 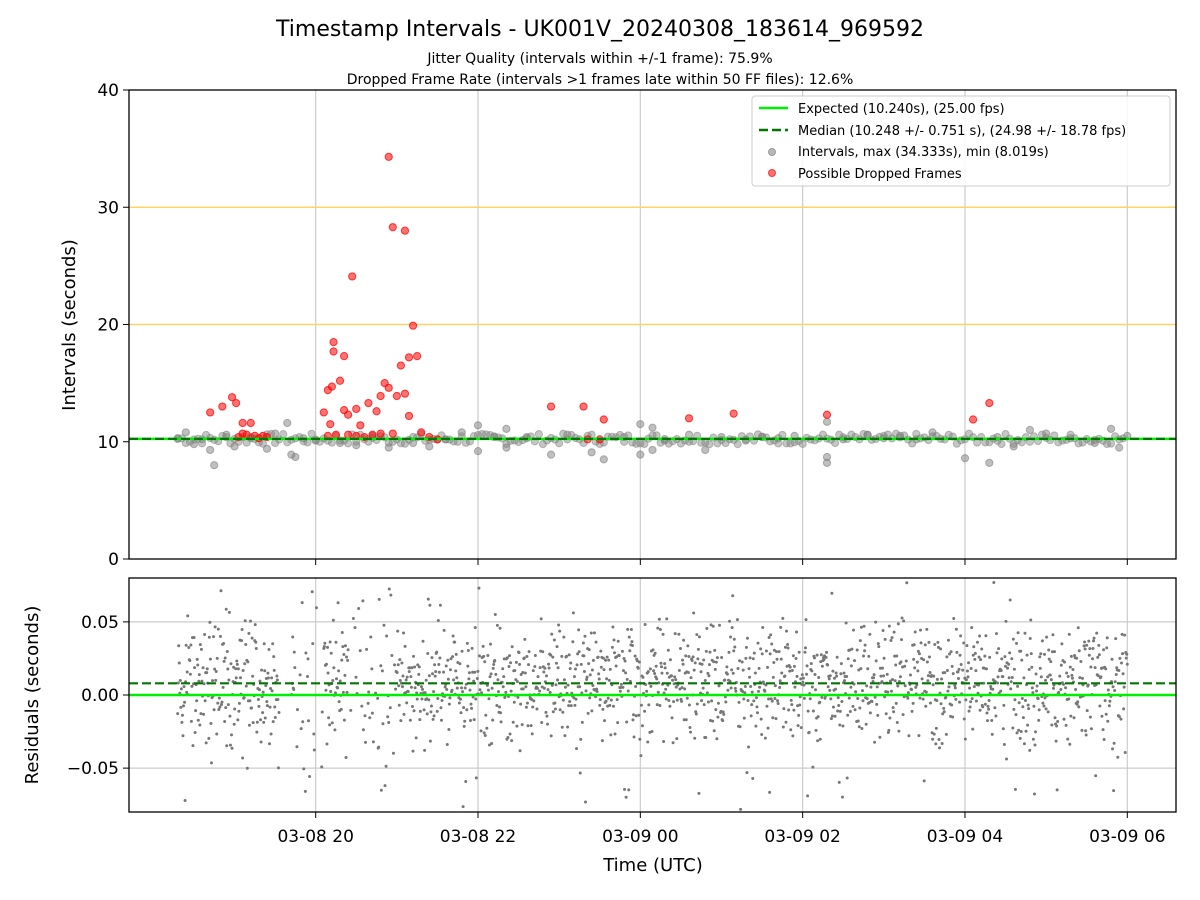 What do you see at coordinates (721, 562) in the screenshot?
I see `intervals-x-ticks` at bounding box center [721, 562].